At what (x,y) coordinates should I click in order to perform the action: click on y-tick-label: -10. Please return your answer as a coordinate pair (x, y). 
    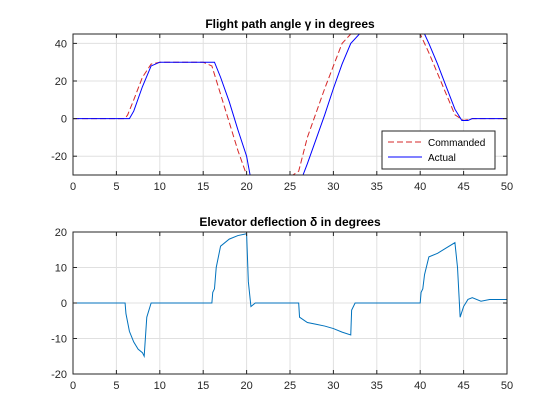
    Looking at the image, I should click on (59, 340).